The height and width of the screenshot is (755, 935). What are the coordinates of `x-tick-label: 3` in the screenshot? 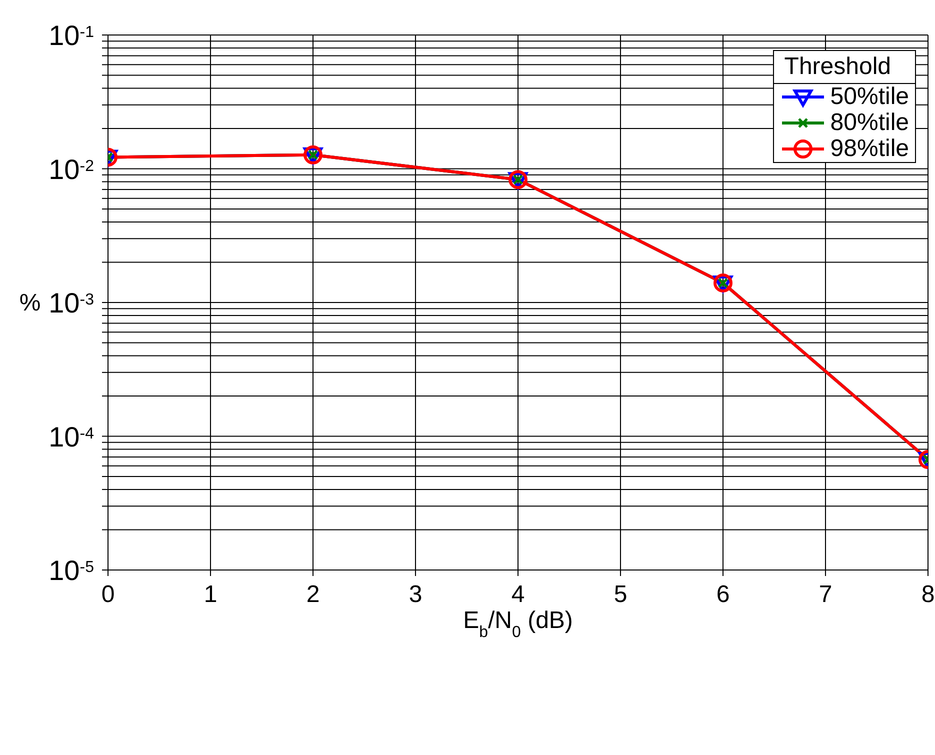 It's located at (415, 594).